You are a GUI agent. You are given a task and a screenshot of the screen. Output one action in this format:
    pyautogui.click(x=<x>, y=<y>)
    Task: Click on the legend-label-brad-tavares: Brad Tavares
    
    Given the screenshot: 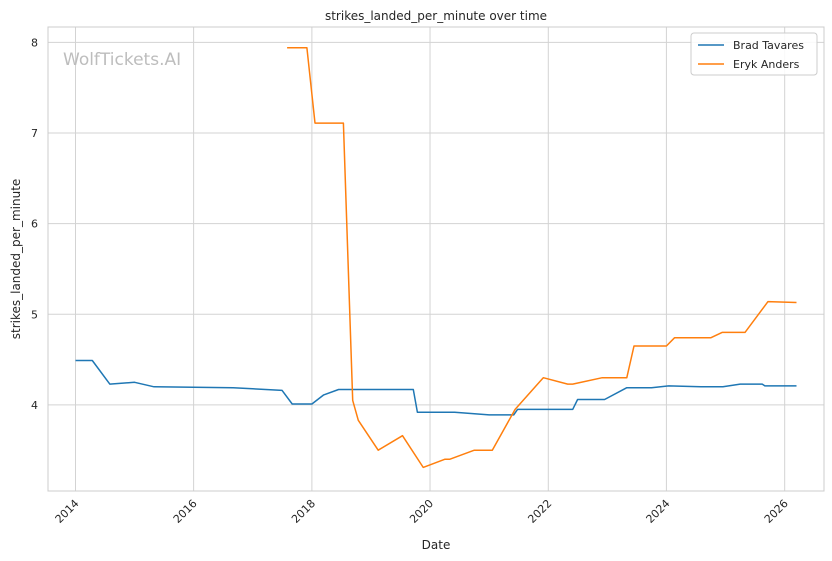 What is the action you would take?
    pyautogui.click(x=768, y=45)
    